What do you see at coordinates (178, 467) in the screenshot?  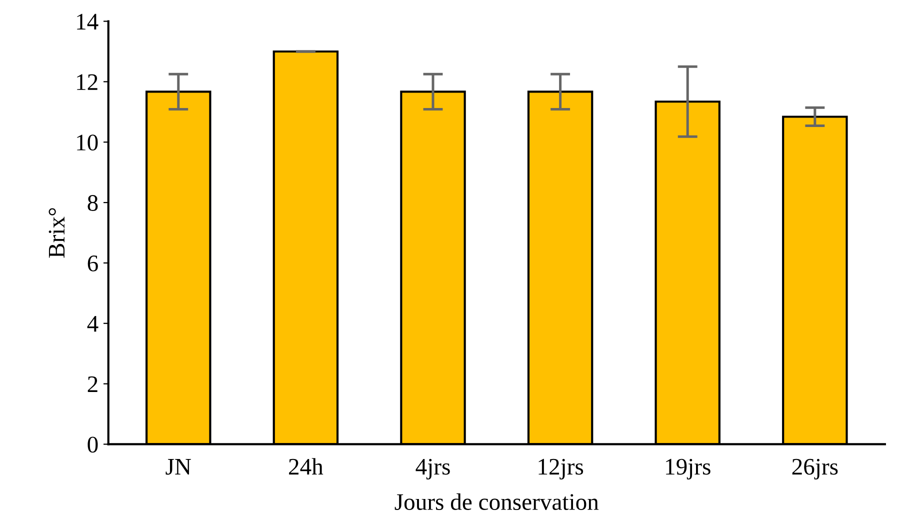 I see `x-tick-label: JN` at bounding box center [178, 467].